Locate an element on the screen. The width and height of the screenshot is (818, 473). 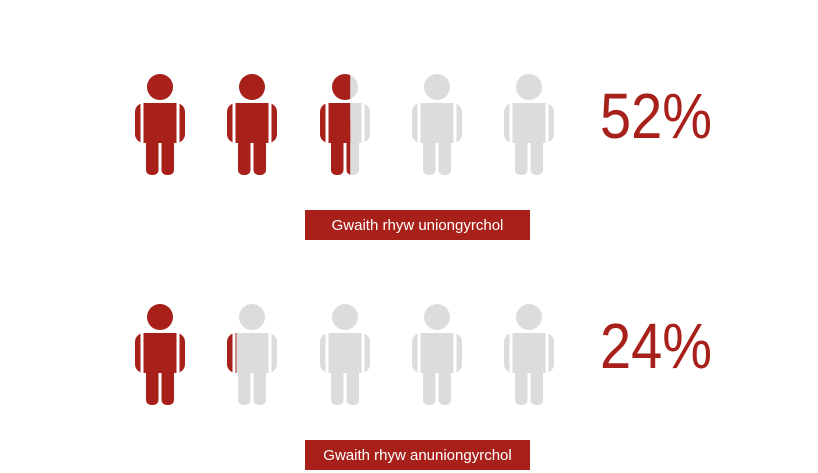
category-label: Gwaith rhyw uniongyrchol is located at coordinates (418, 225).